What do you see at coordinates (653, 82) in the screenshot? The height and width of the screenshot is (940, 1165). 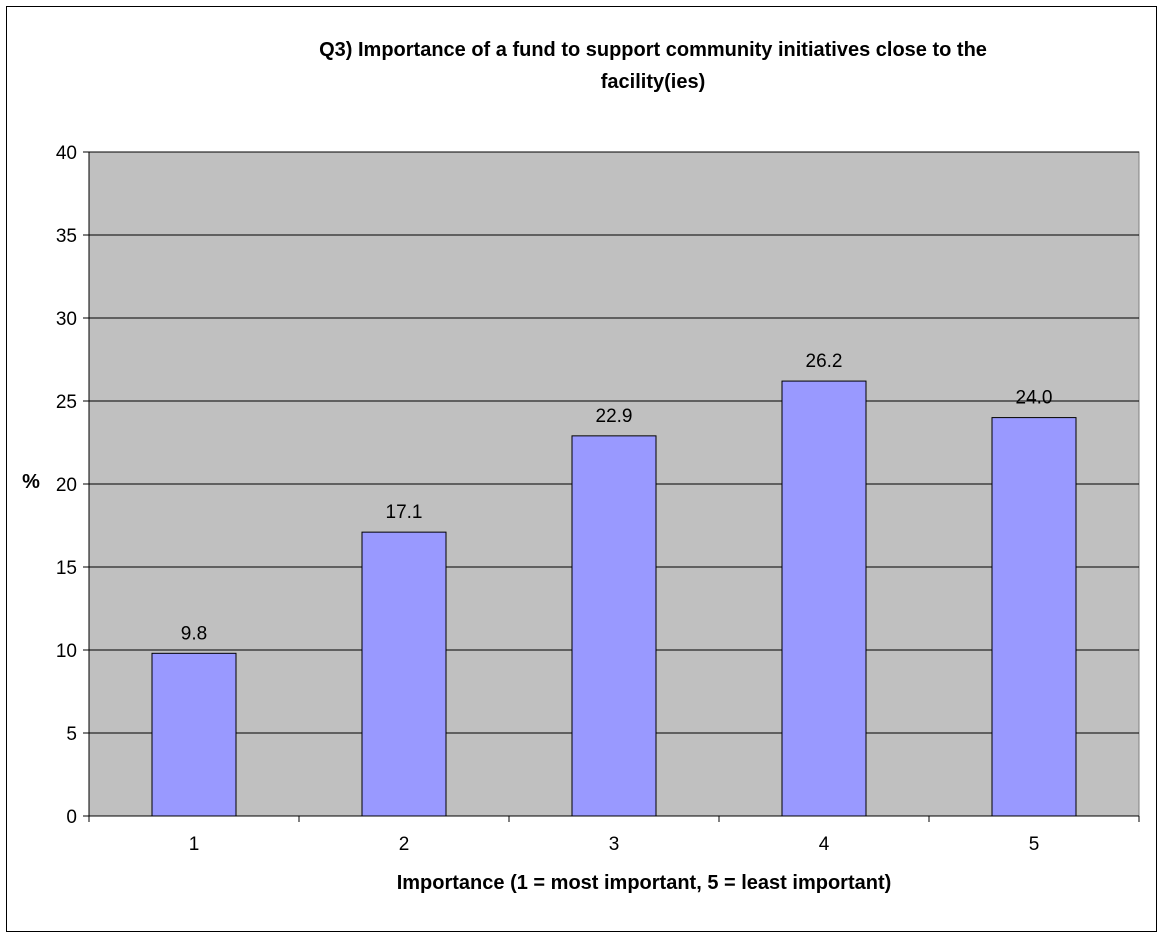 I see `chart-title-line-2: facility(ies)` at bounding box center [653, 82].